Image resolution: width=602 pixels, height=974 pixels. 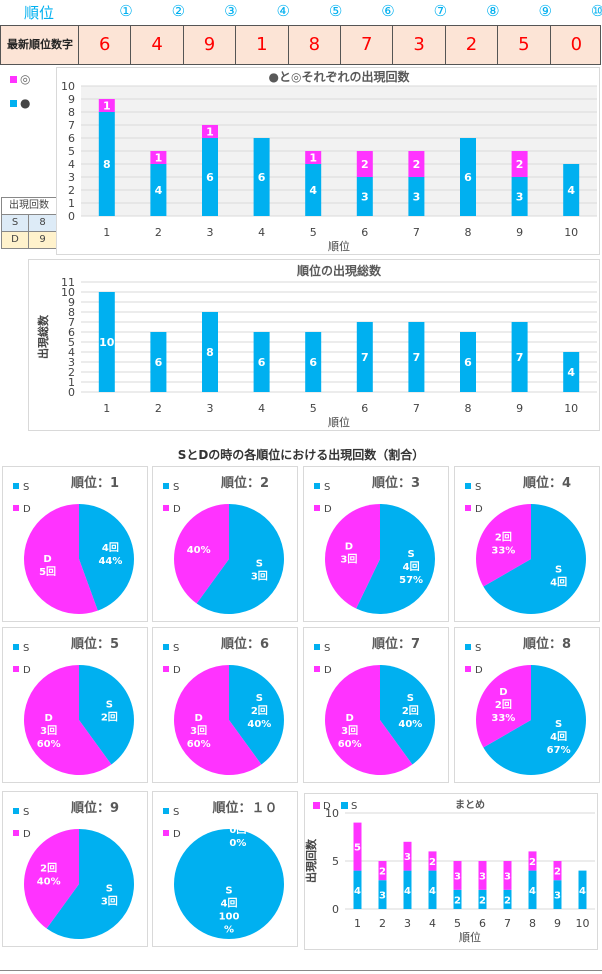 What do you see at coordinates (38, 13) in the screenshot?
I see `rank-header-label: 順位` at bounding box center [38, 13].